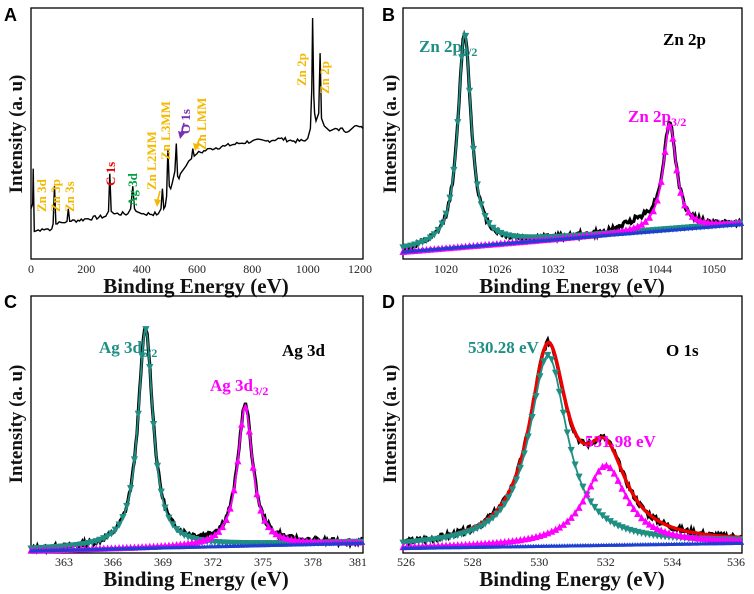  What do you see at coordinates (200, 269) in the screenshot?
I see `panel-a-x-ticks: 0 200 400 600 800 1000 1200` at bounding box center [200, 269].